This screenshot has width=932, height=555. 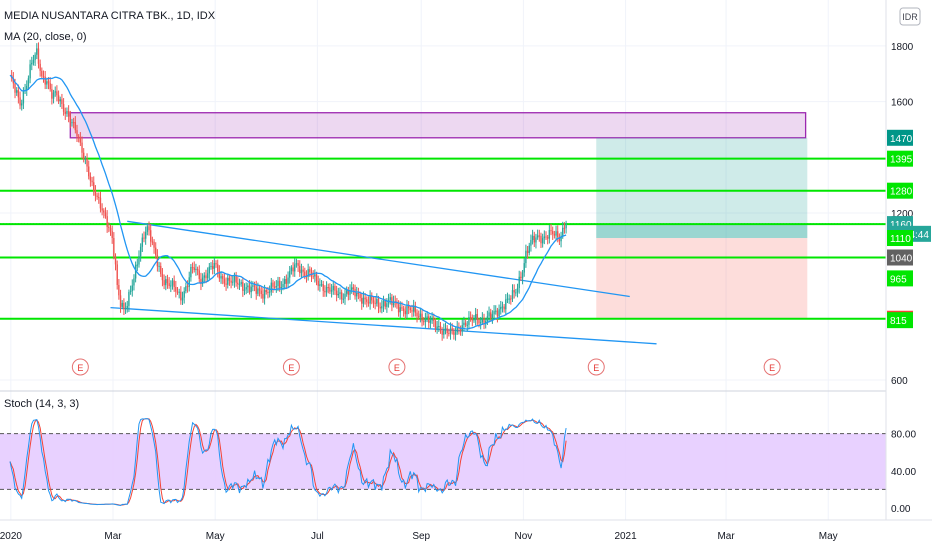 I want to click on price-badge-1110: 1110, so click(x=900, y=238).